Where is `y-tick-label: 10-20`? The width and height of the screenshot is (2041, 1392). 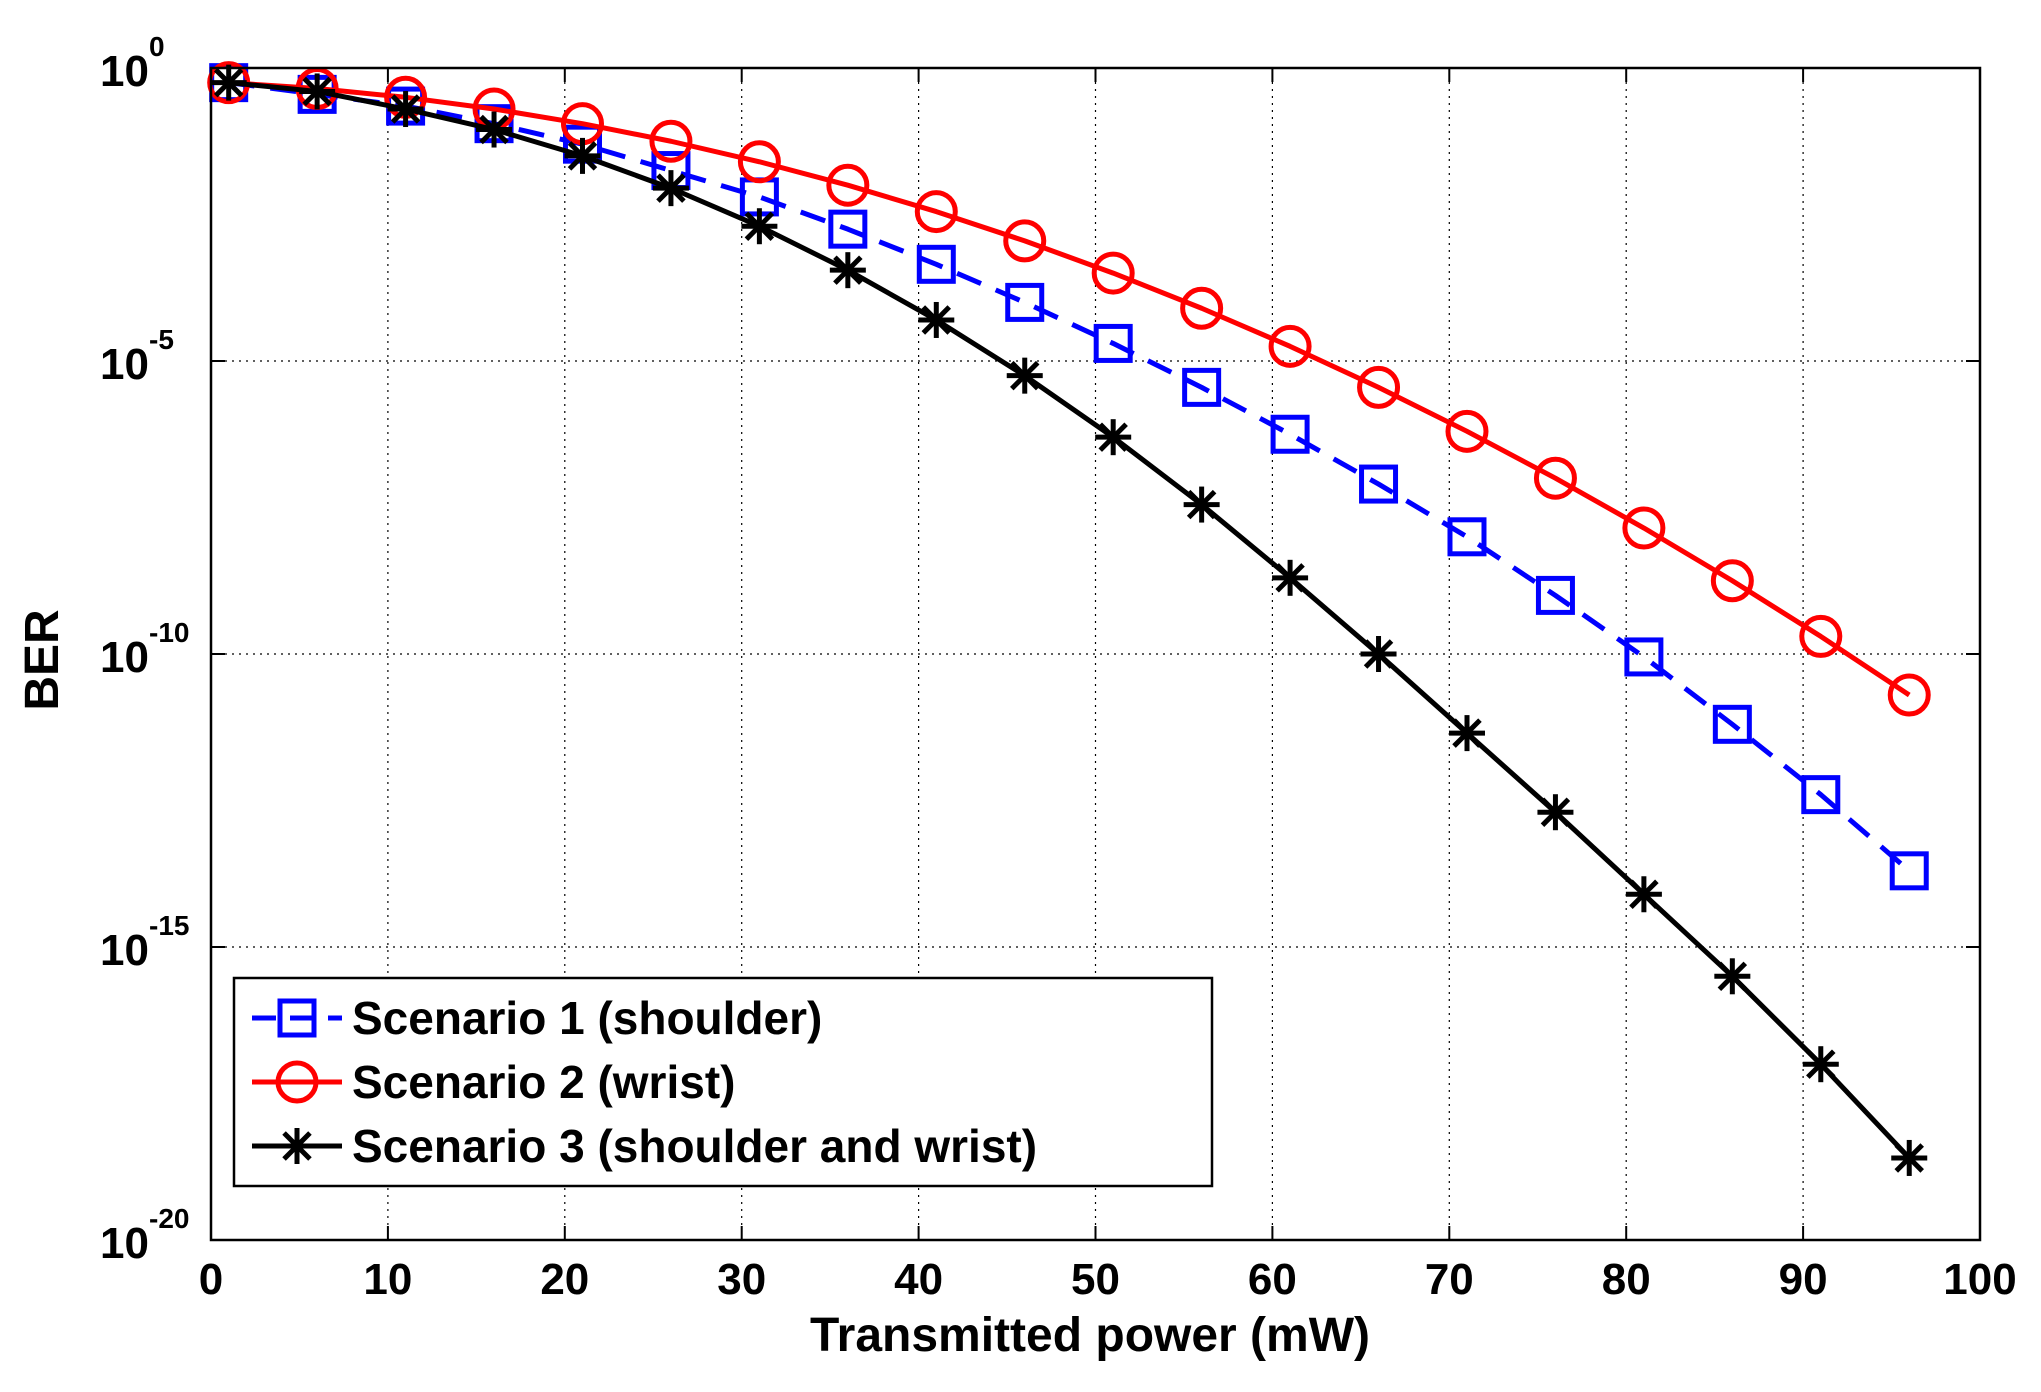 y-tick-label: 10-20 is located at coordinates (144, 1235).